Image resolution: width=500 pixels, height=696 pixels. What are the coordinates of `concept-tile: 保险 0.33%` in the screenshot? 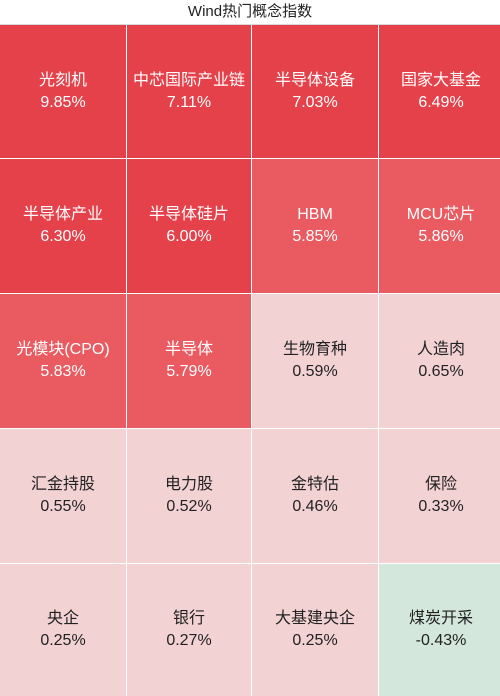 It's located at (439, 496).